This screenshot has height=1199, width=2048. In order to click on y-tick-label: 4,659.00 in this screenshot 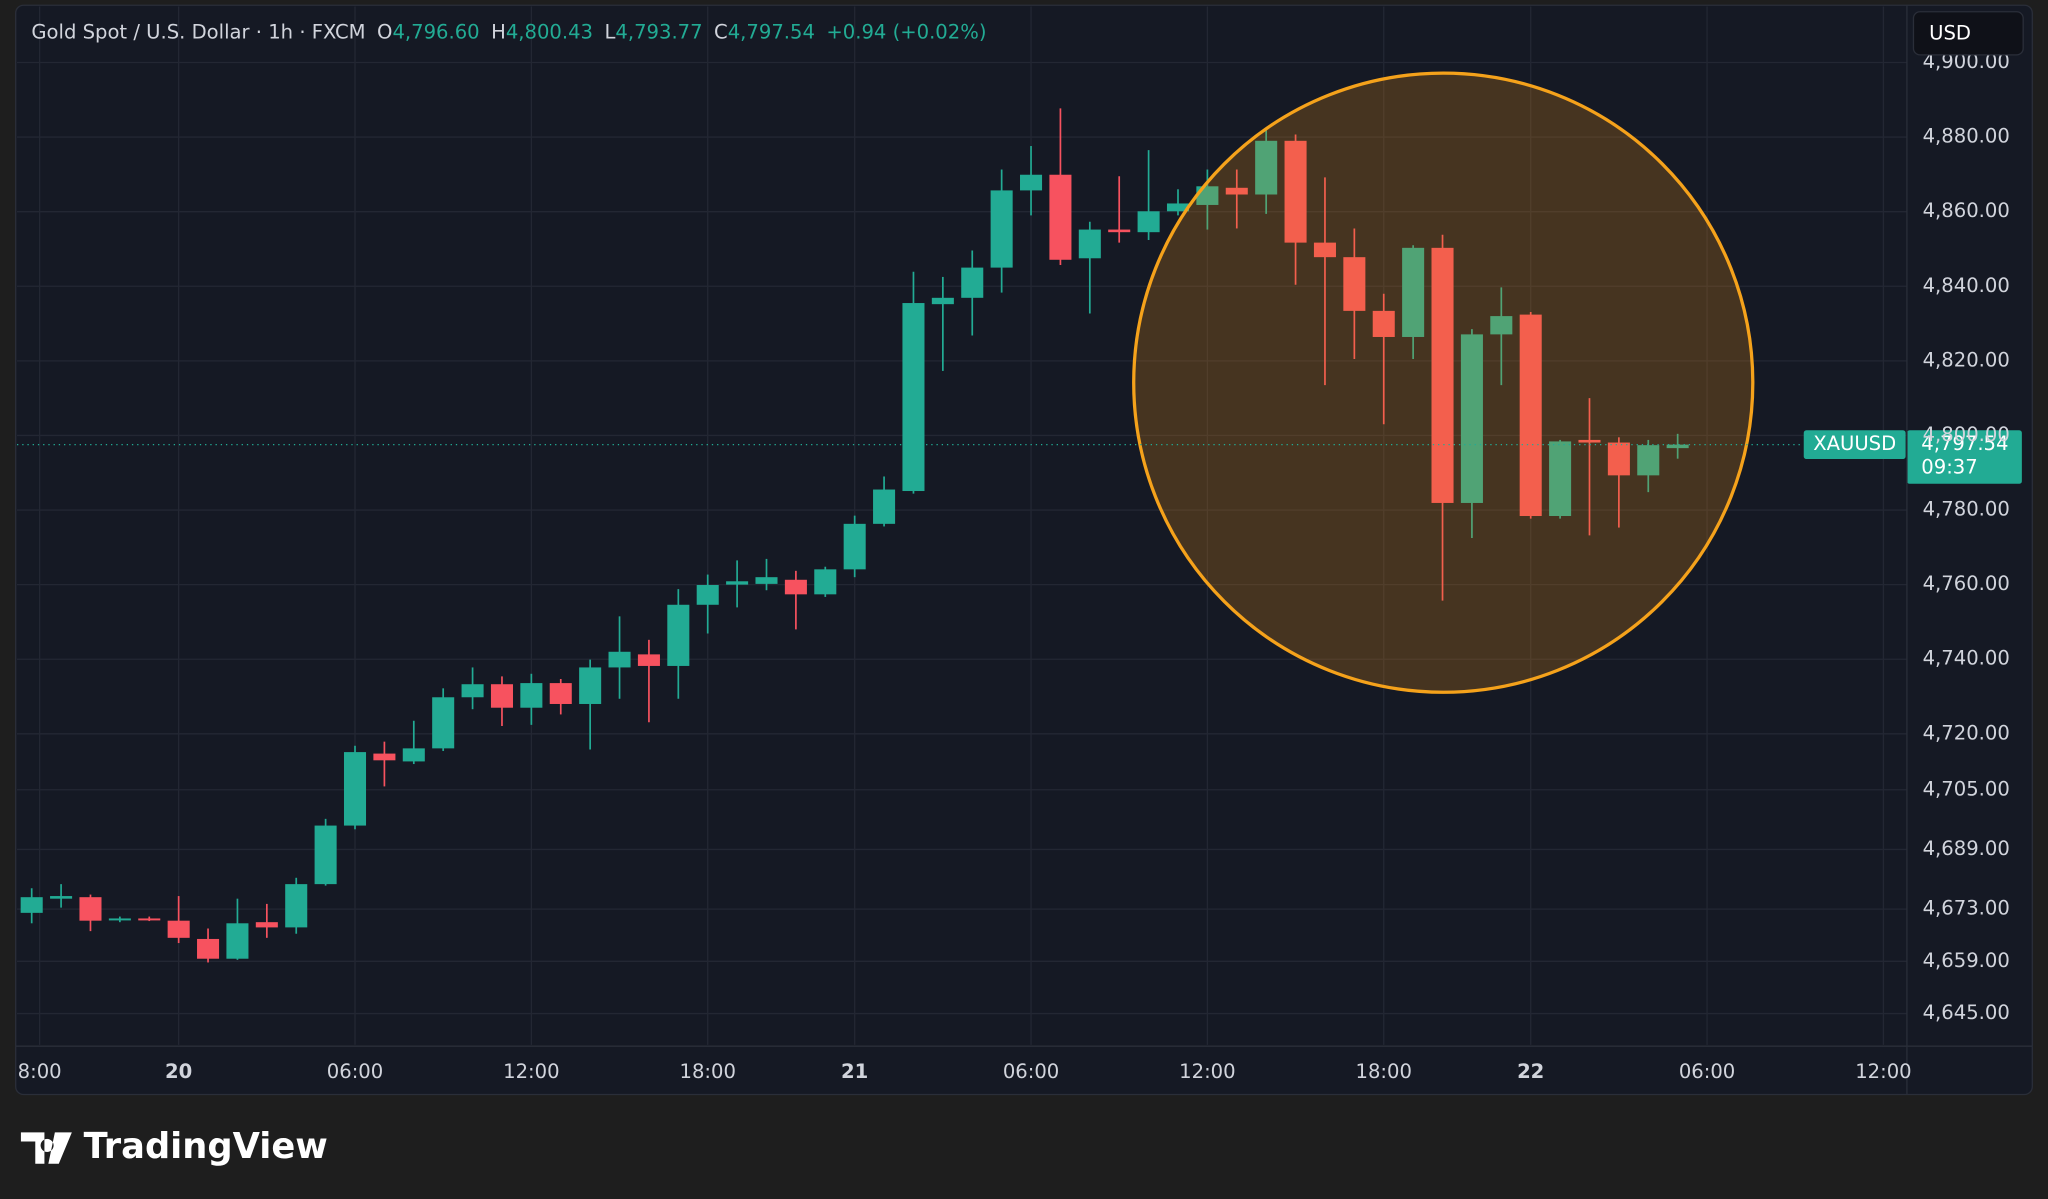, I will do `click(1966, 960)`.